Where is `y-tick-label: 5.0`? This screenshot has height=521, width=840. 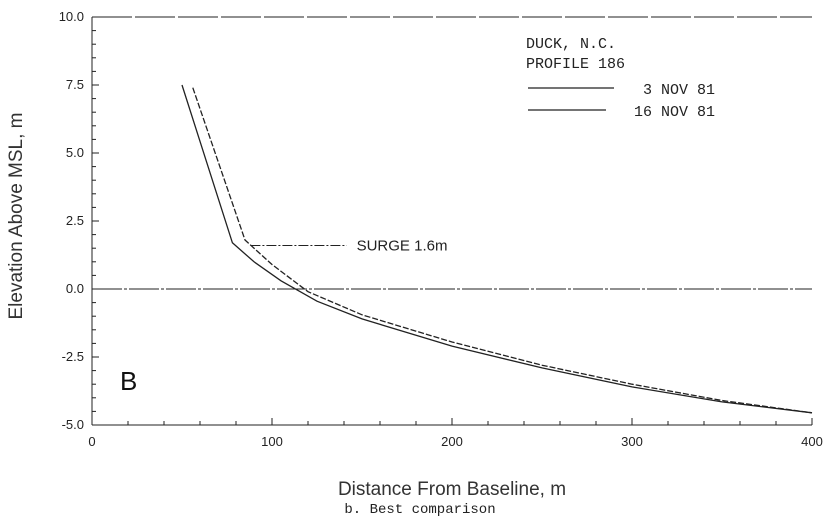
y-tick-label: 5.0 is located at coordinates (75, 152).